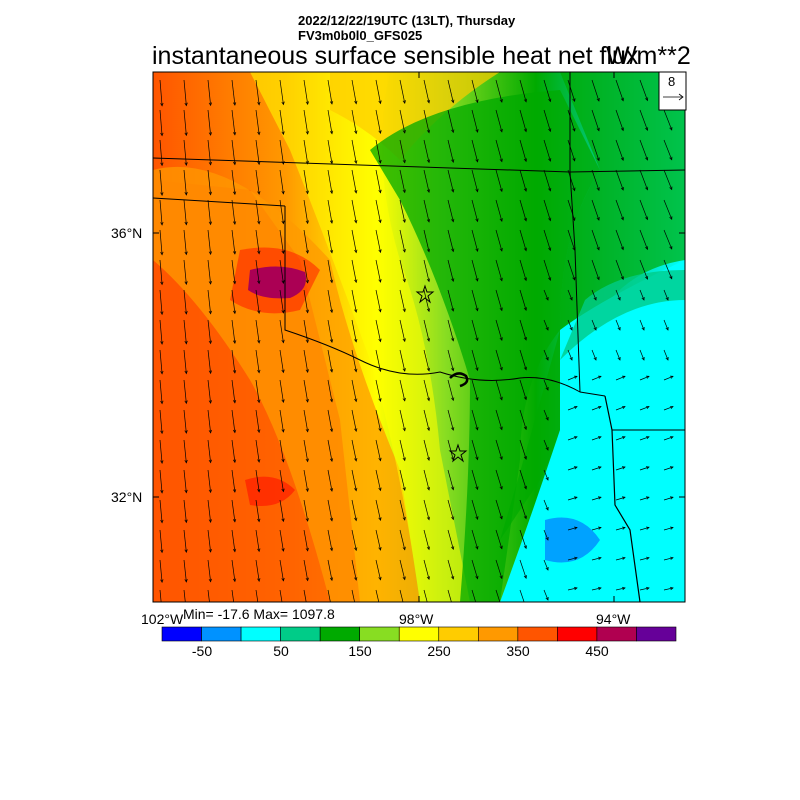 The width and height of the screenshot is (800, 800). Describe the element at coordinates (425, 294) in the screenshot. I see `star-marker` at that location.